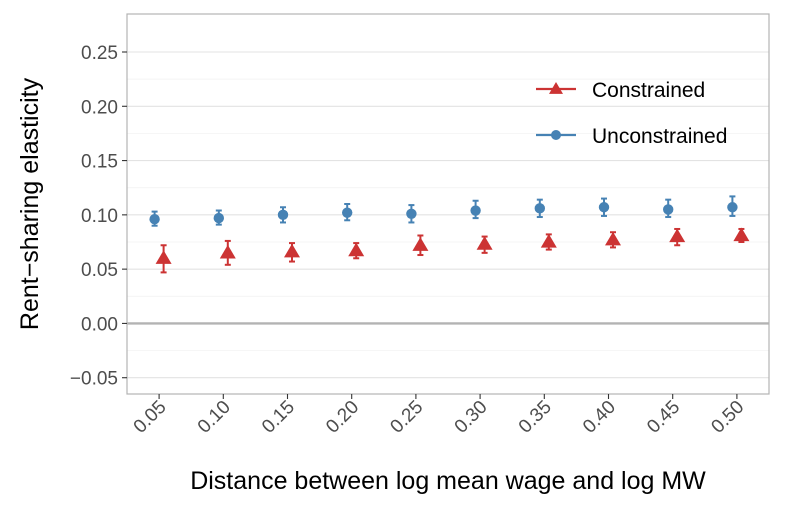  I want to click on x-tick-label: 0.15, so click(278, 417).